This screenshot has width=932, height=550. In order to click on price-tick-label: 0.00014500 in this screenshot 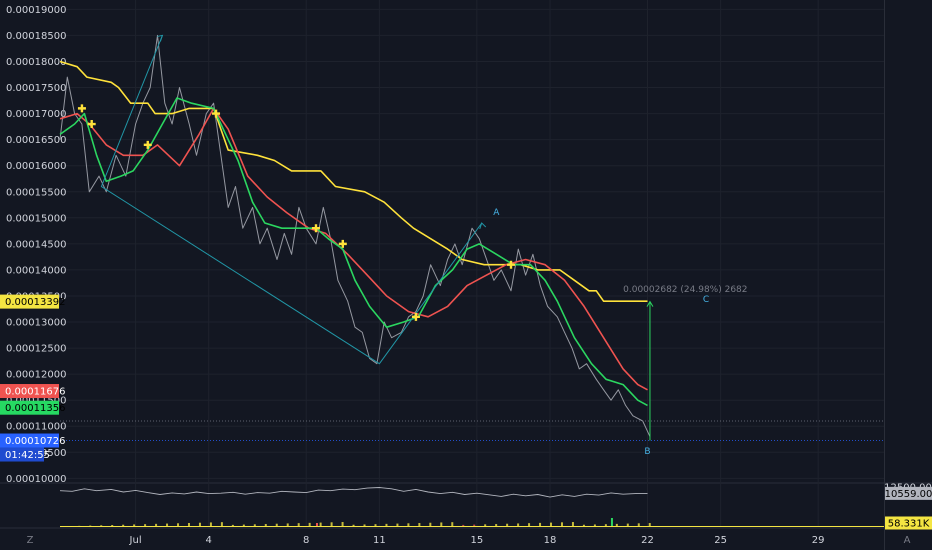, I will do `click(36, 244)`.